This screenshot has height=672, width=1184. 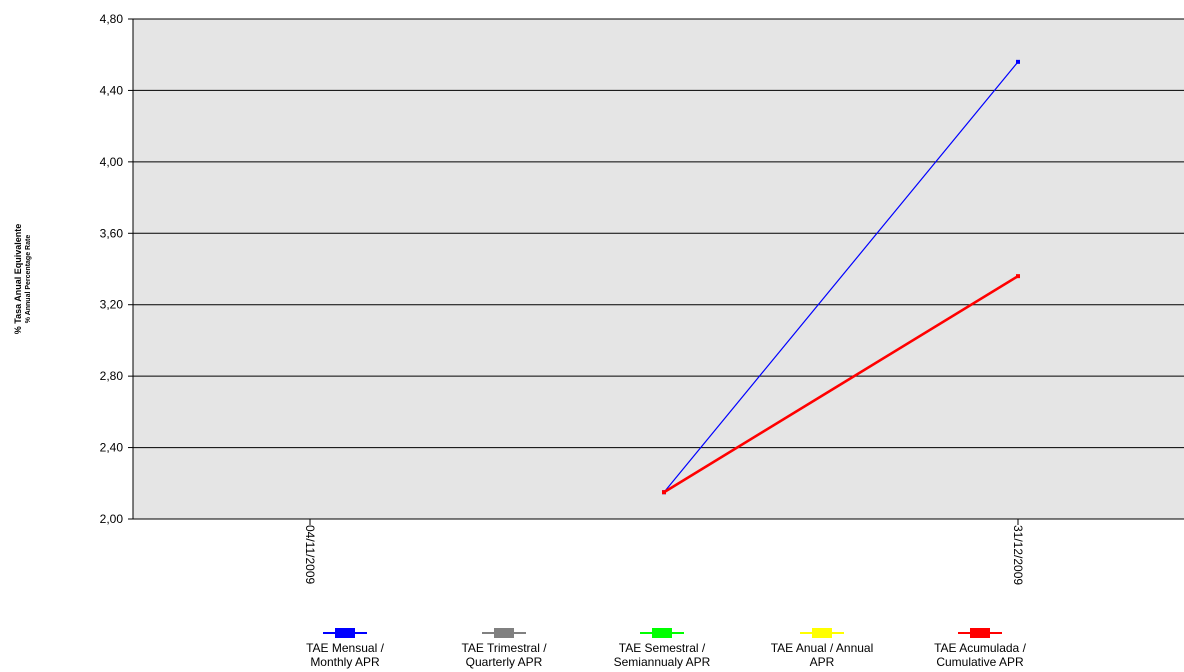 What do you see at coordinates (504, 648) in the screenshot?
I see `legend-label: TAE Trimestral /` at bounding box center [504, 648].